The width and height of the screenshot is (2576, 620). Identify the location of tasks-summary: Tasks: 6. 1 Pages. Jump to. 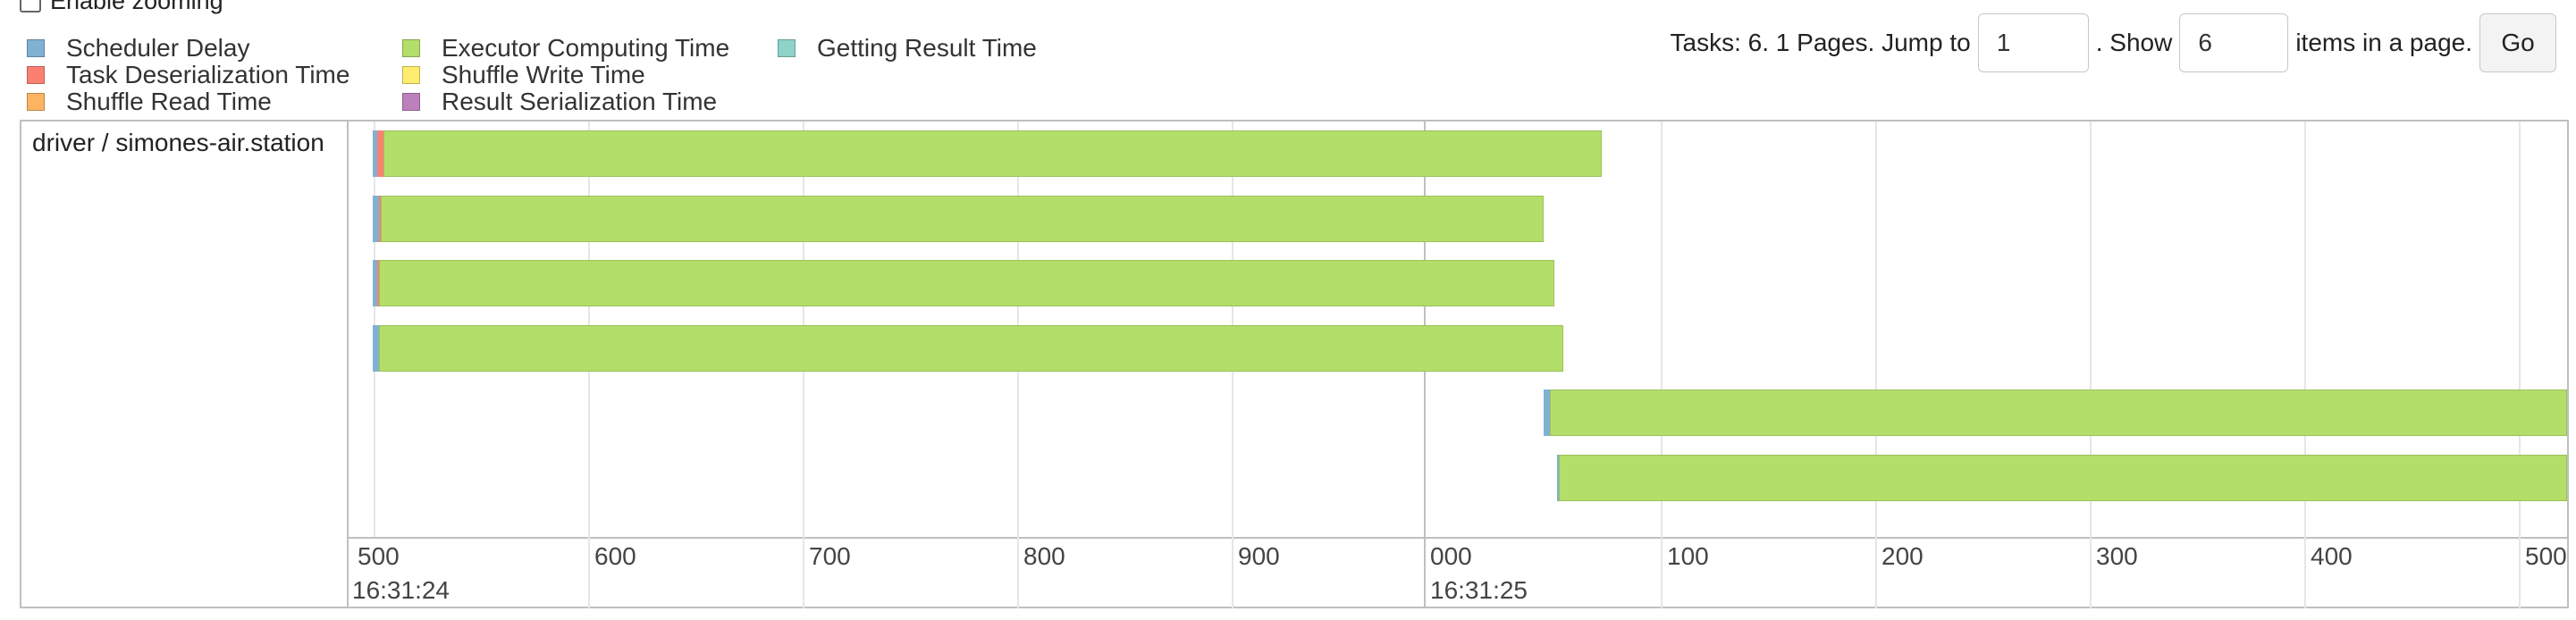
(1821, 42).